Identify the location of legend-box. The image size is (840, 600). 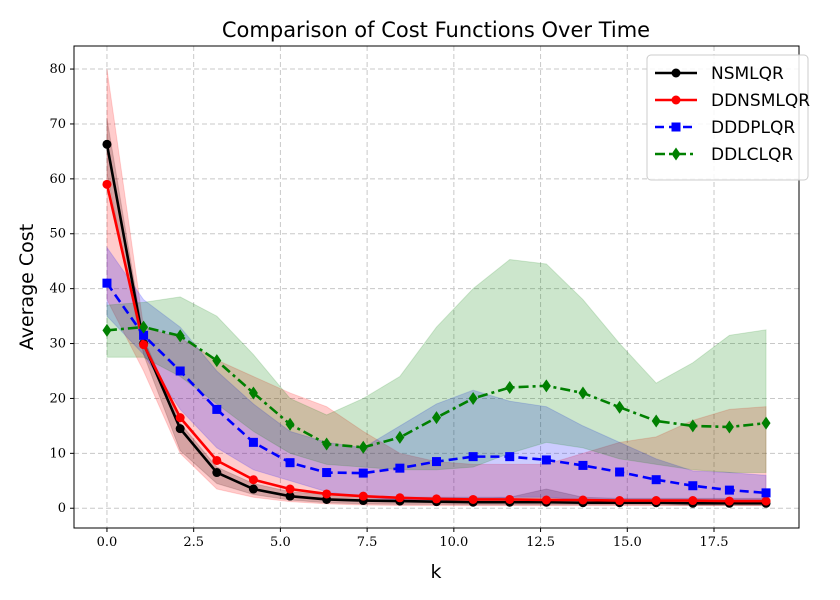
(727, 117).